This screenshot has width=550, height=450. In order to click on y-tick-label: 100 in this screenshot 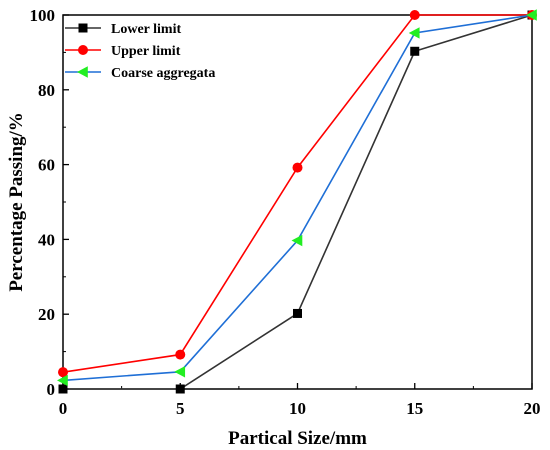, I will do `click(43, 15)`.